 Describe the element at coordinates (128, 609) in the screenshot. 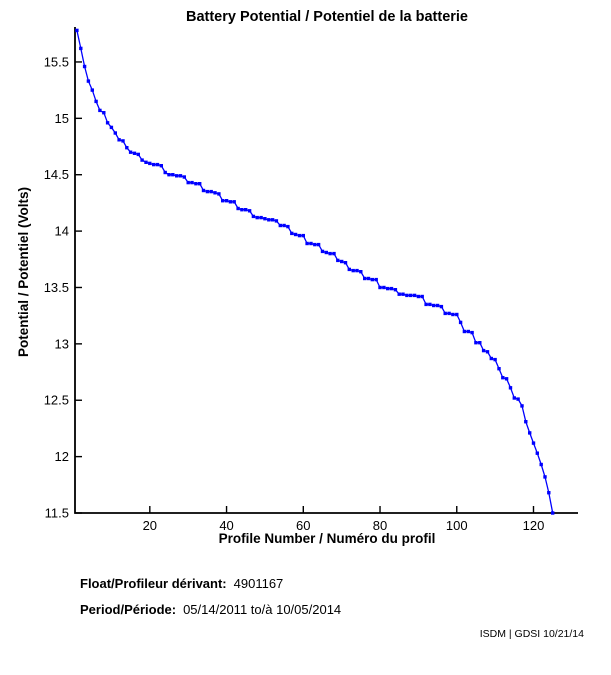

I see `period-label: Period/Période:` at that location.